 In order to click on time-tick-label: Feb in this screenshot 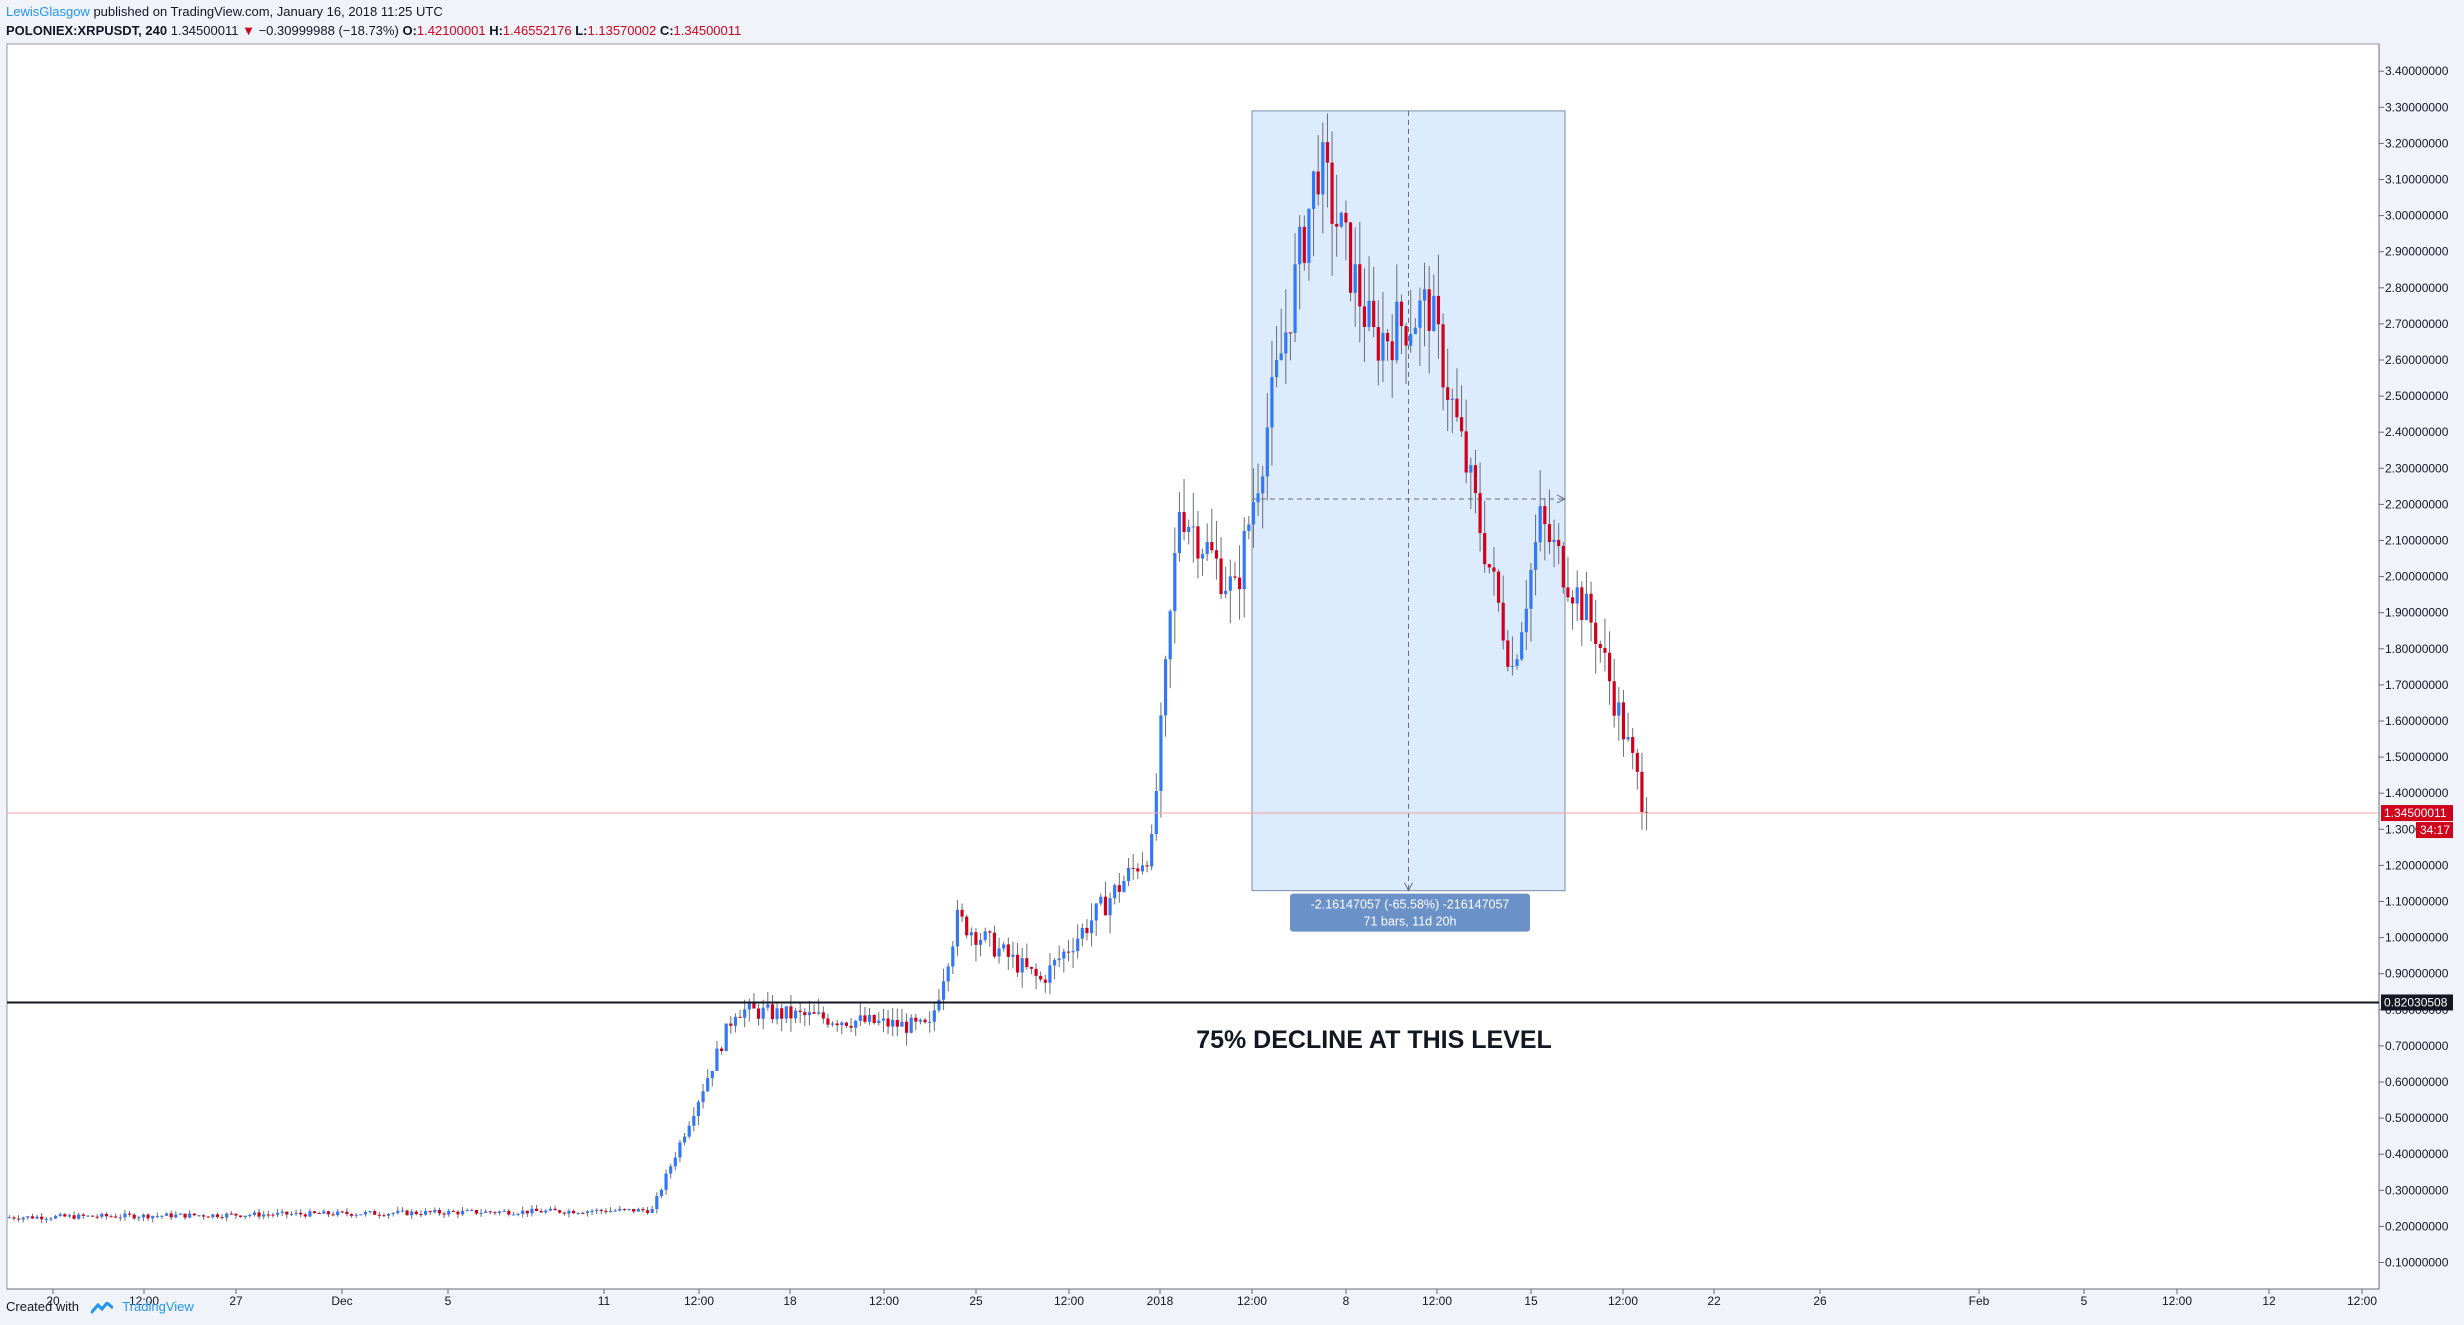, I will do `click(1979, 1301)`.